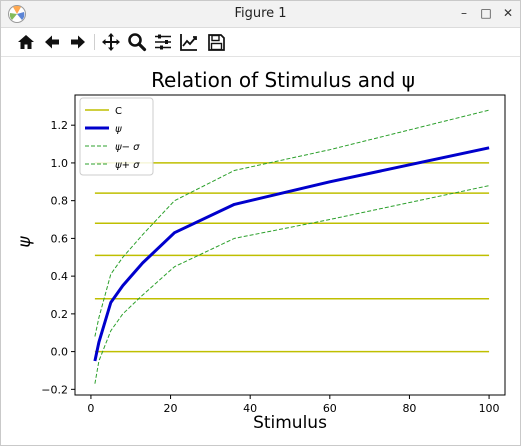 The height and width of the screenshot is (446, 521). I want to click on window-title: Figure 1, so click(260, 13).